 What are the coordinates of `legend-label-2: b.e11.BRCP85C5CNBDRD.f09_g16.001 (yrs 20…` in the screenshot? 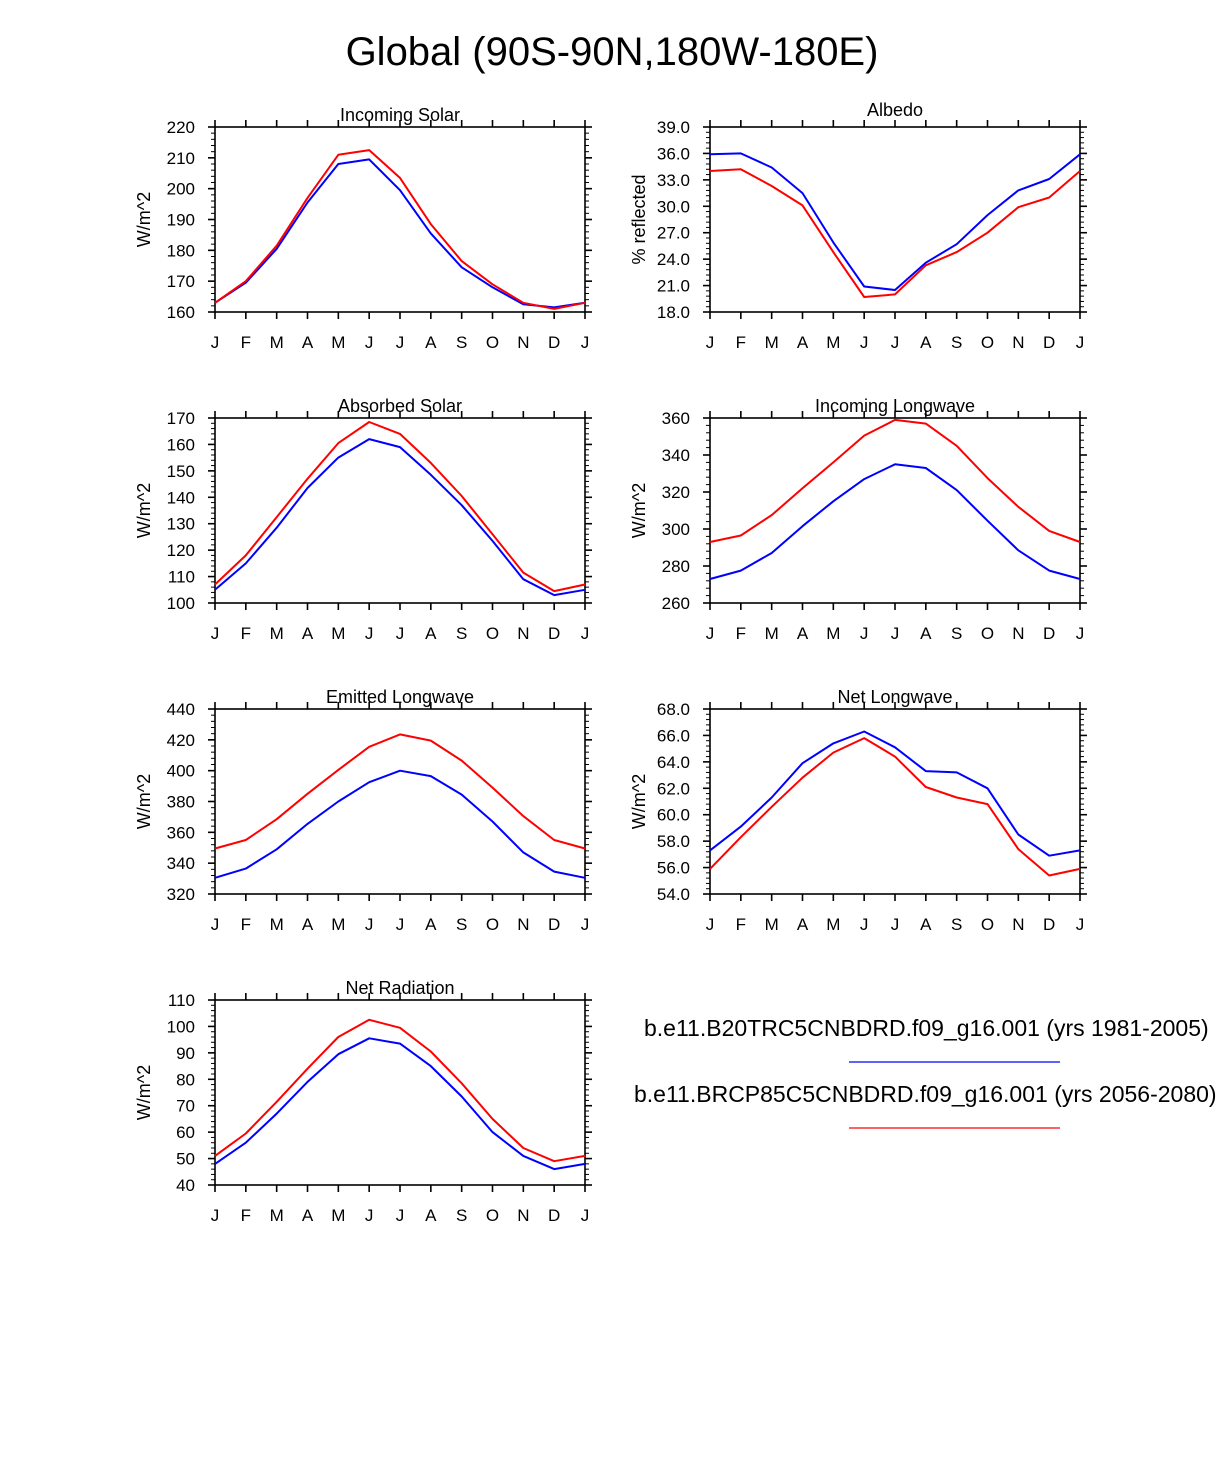 It's located at (925, 1094).